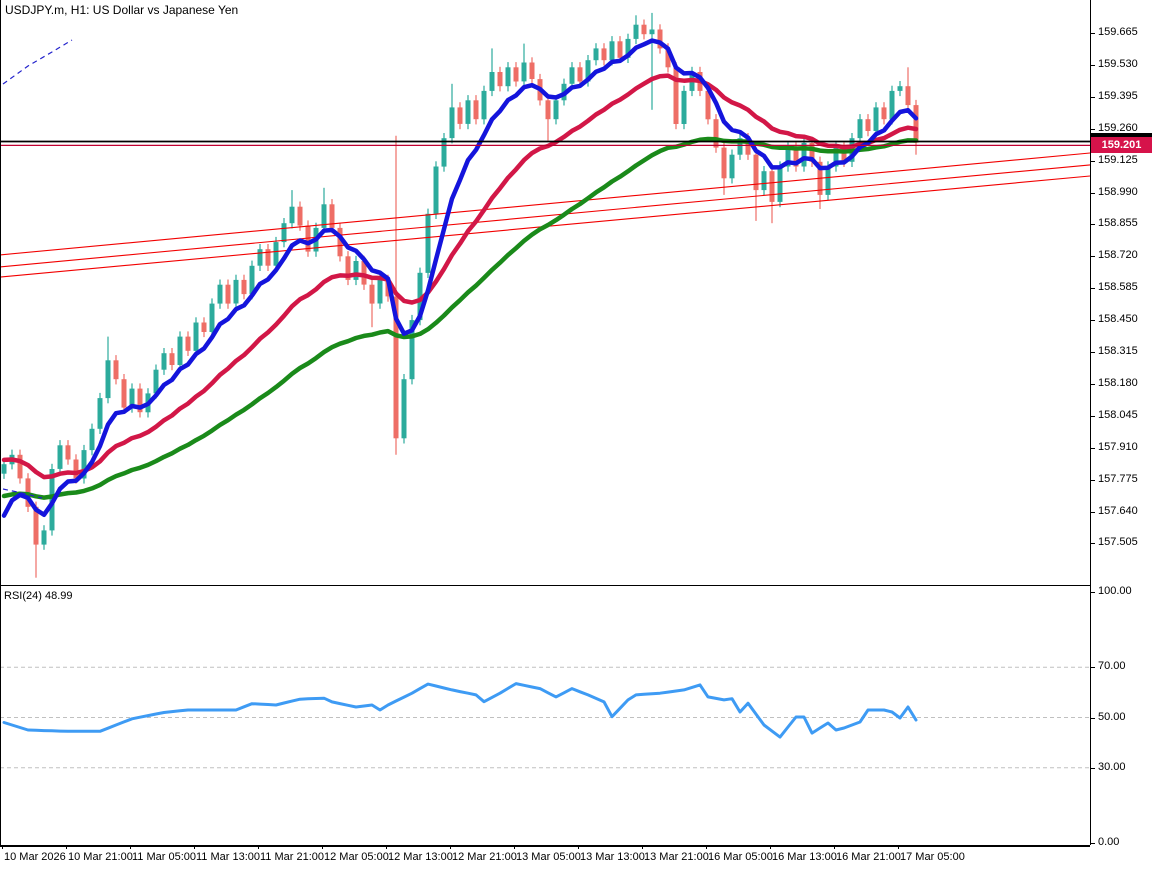 The height and width of the screenshot is (870, 1152). What do you see at coordinates (1115, 591) in the screenshot?
I see `rsi-axis-label: 100.00` at bounding box center [1115, 591].